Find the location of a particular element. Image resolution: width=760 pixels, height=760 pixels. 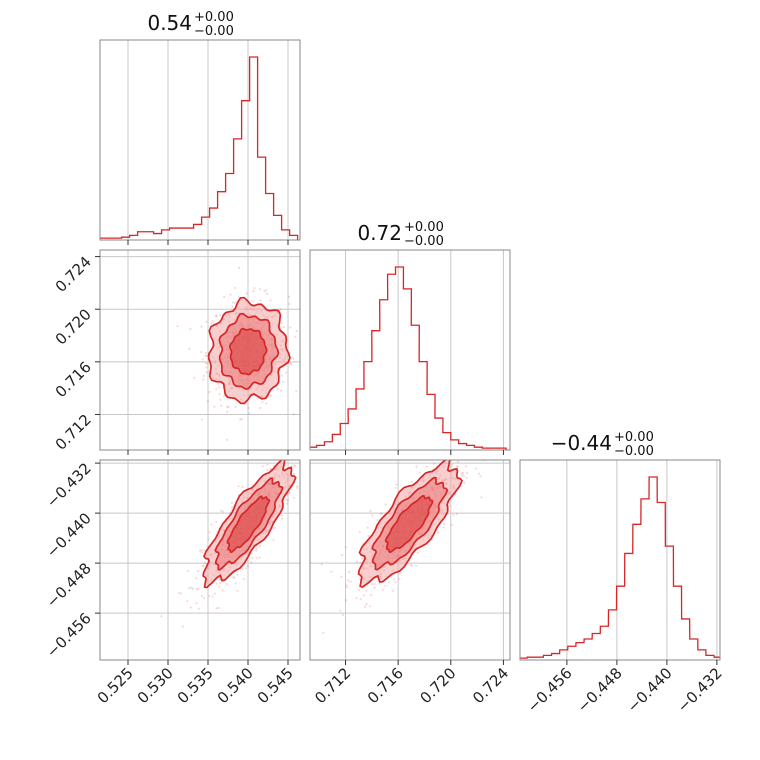

param-title-plus: +0.00 is located at coordinates (214, 17).